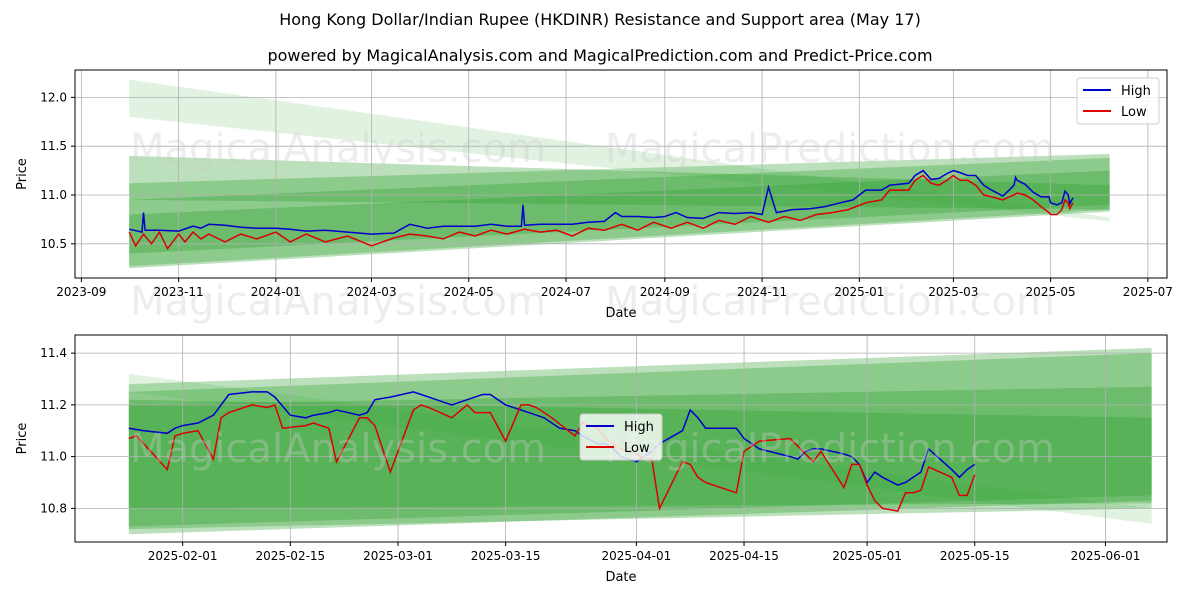 The height and width of the screenshot is (600, 1200). What do you see at coordinates (53, 508) in the screenshot?
I see `y-tick-label: 10.8` at bounding box center [53, 508].